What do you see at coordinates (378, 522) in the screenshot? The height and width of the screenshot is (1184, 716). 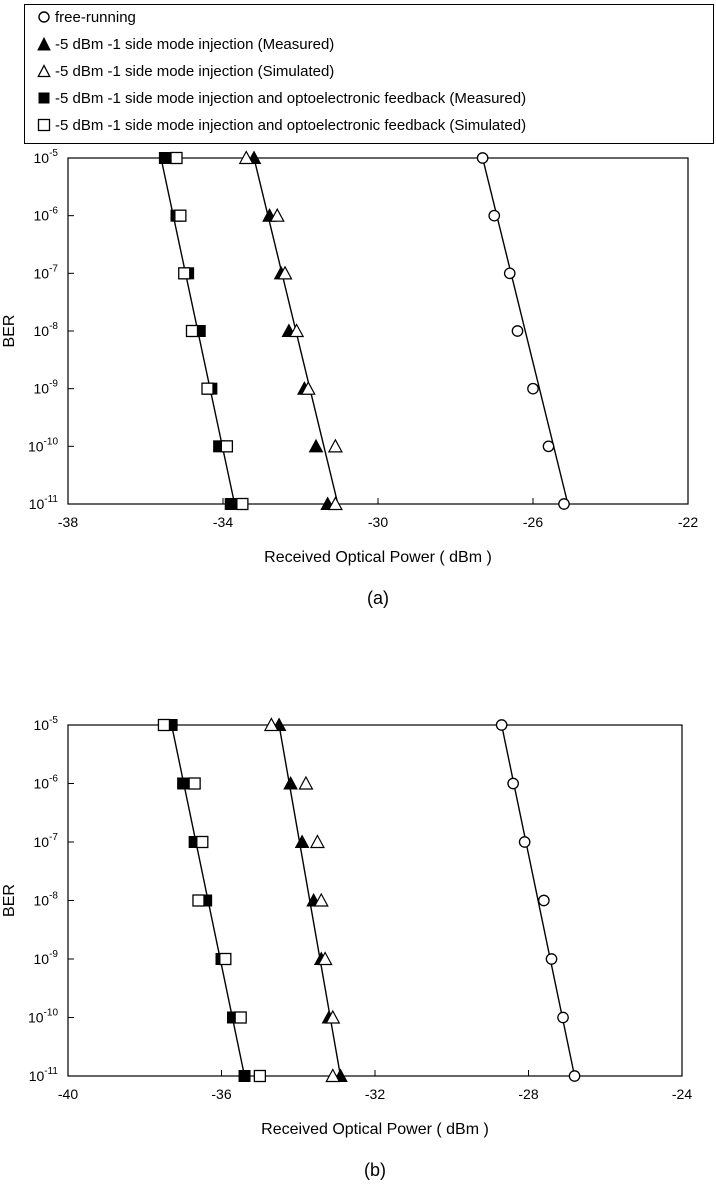 I see `x-tick-label: -30` at bounding box center [378, 522].